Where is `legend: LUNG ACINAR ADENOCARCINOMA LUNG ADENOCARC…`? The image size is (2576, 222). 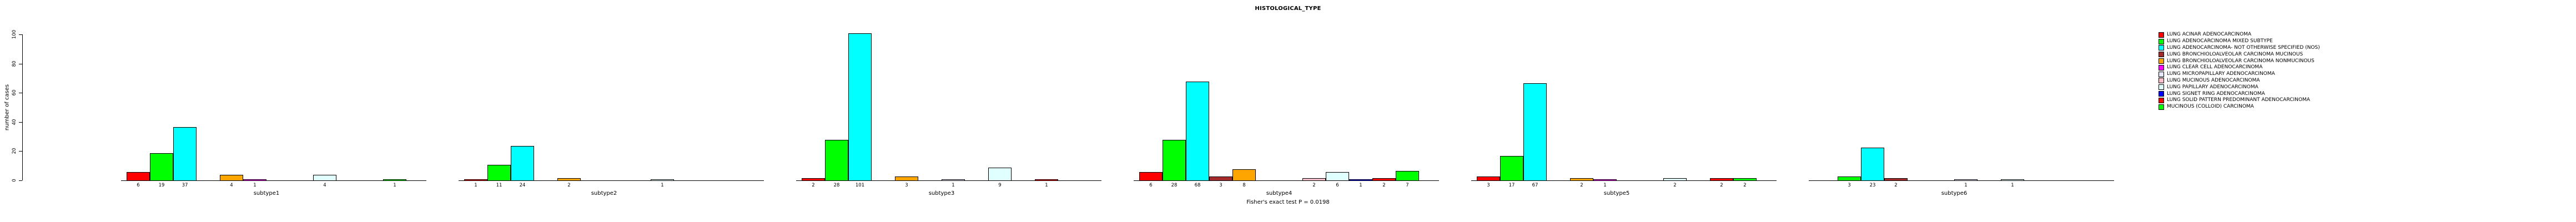 legend: LUNG ACINAR ADENOCARCINOMA LUNG ADENOCARC… is located at coordinates (2239, 71).